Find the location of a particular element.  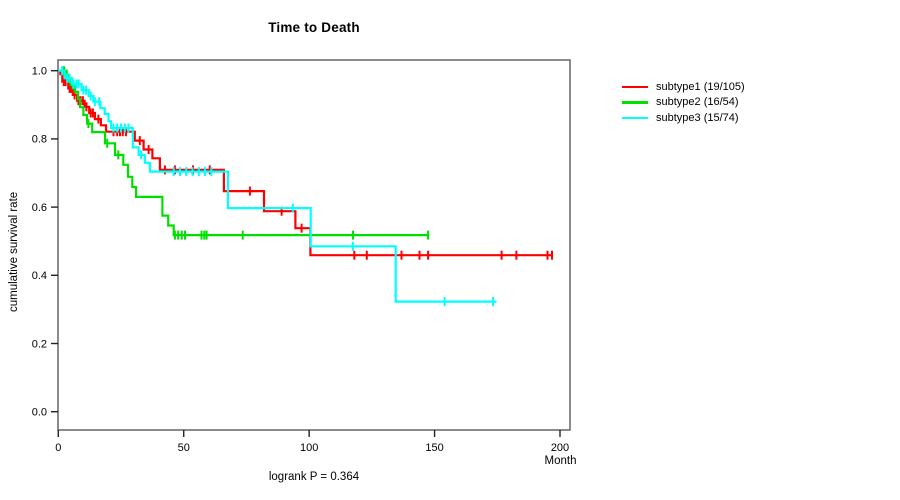

x-tick-label: 200 is located at coordinates (560, 448).